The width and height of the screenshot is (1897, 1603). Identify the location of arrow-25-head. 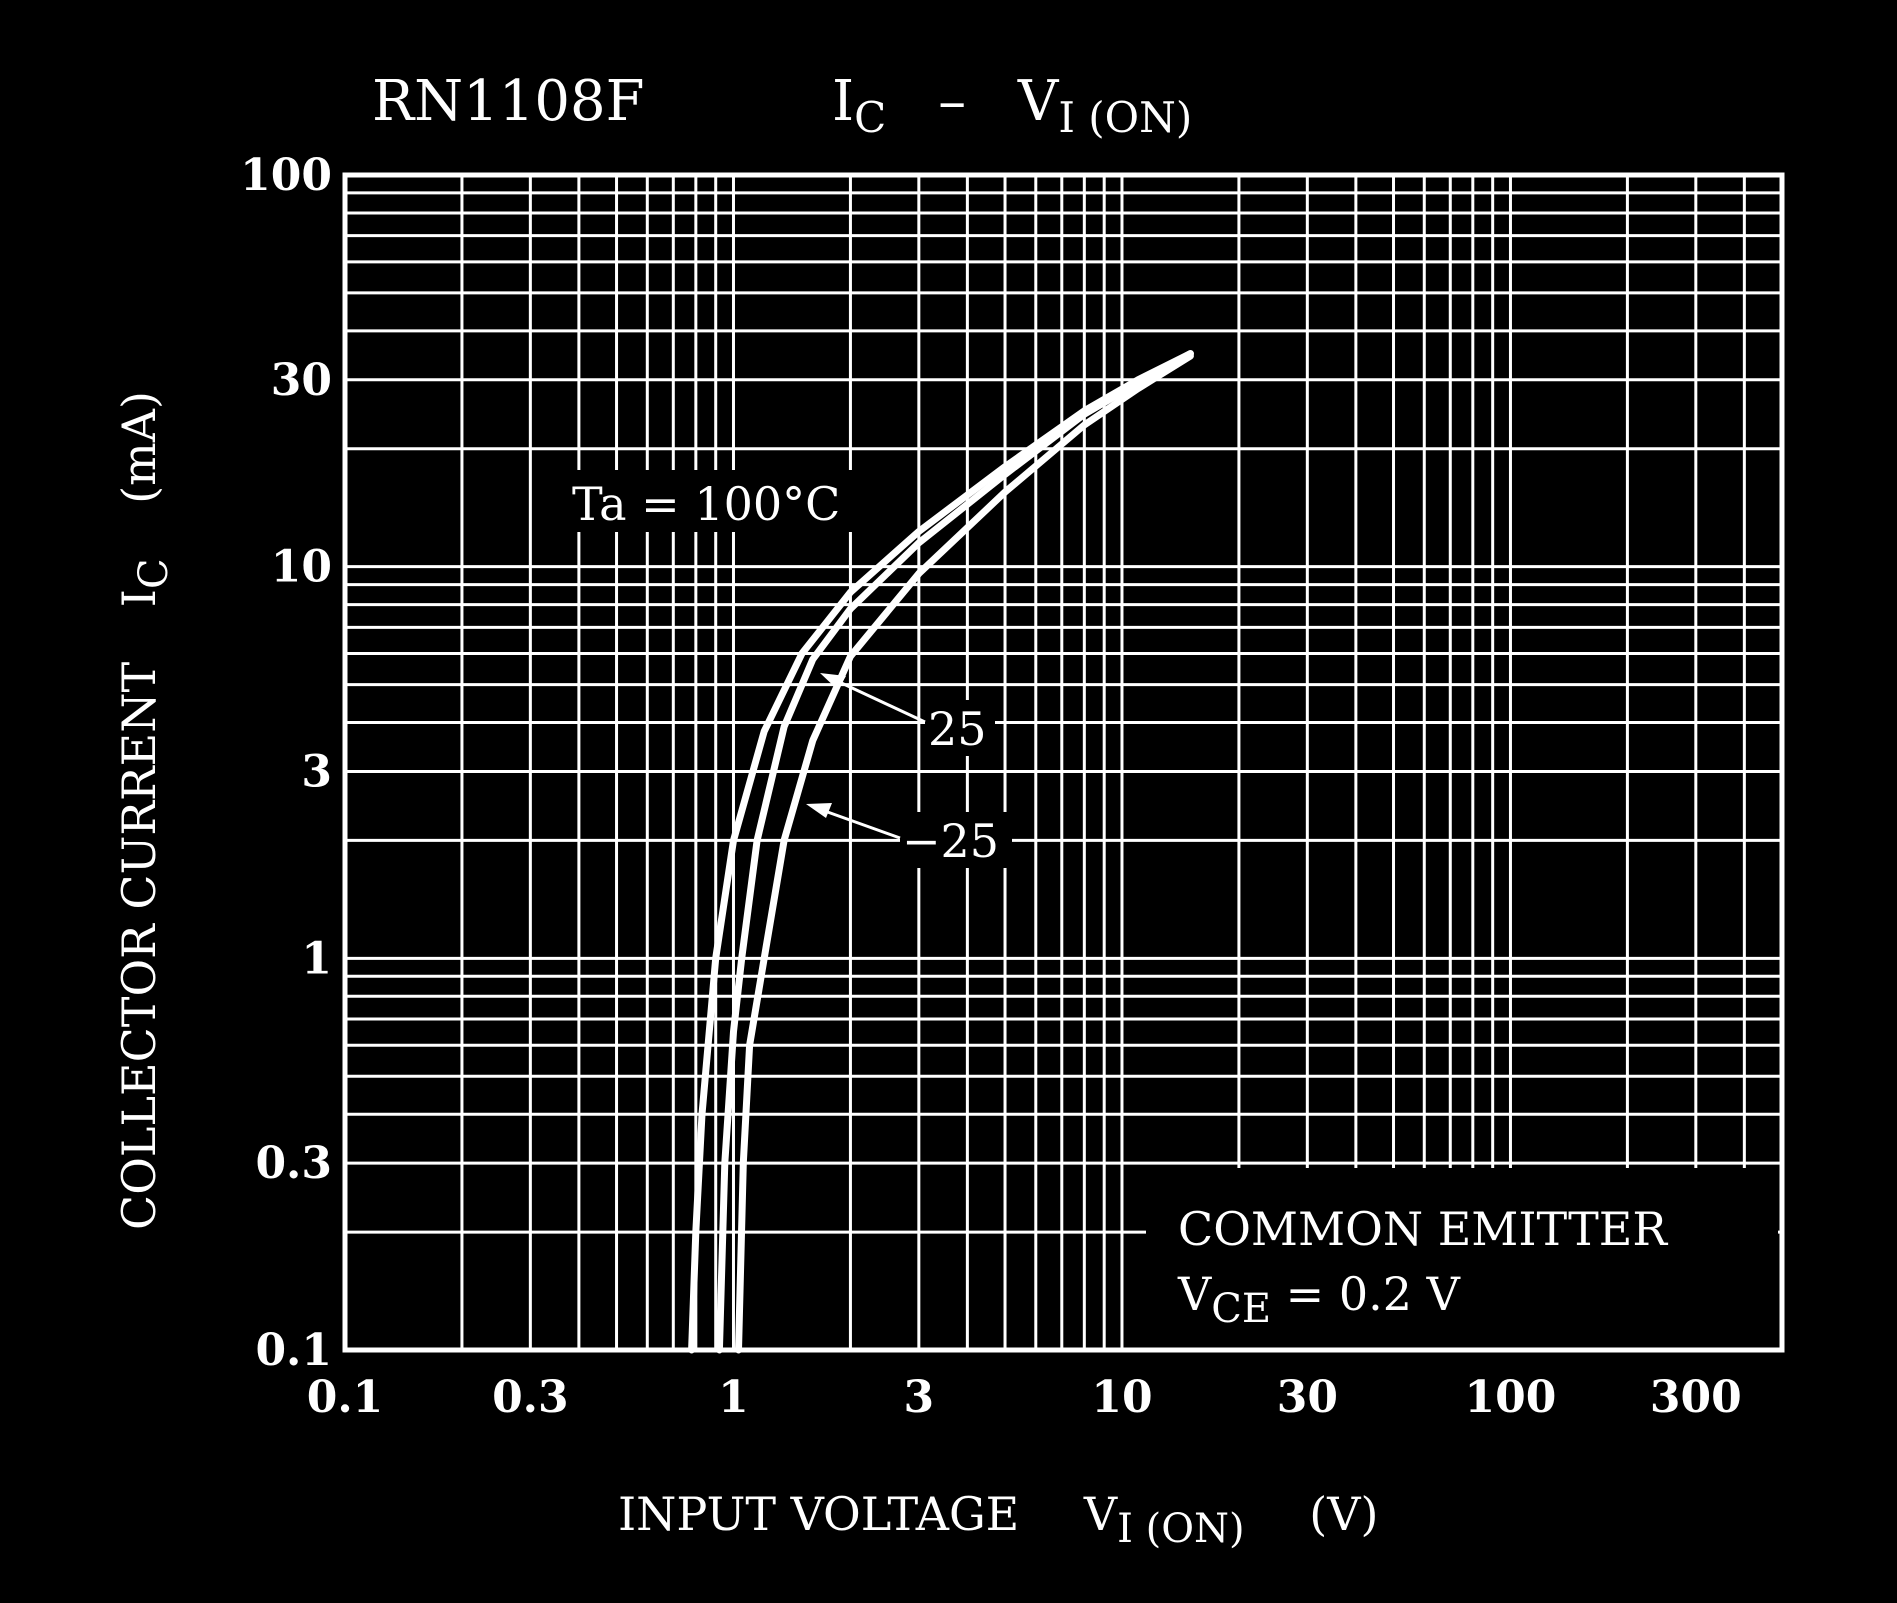
(833, 681).